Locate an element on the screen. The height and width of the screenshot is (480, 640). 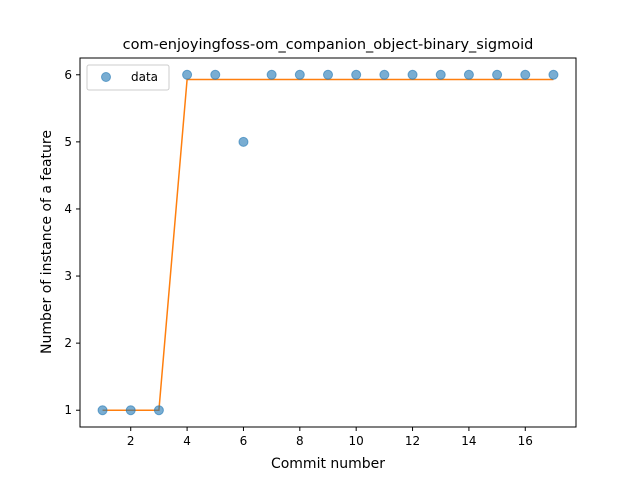
x-tick-label: 16 is located at coordinates (525, 441).